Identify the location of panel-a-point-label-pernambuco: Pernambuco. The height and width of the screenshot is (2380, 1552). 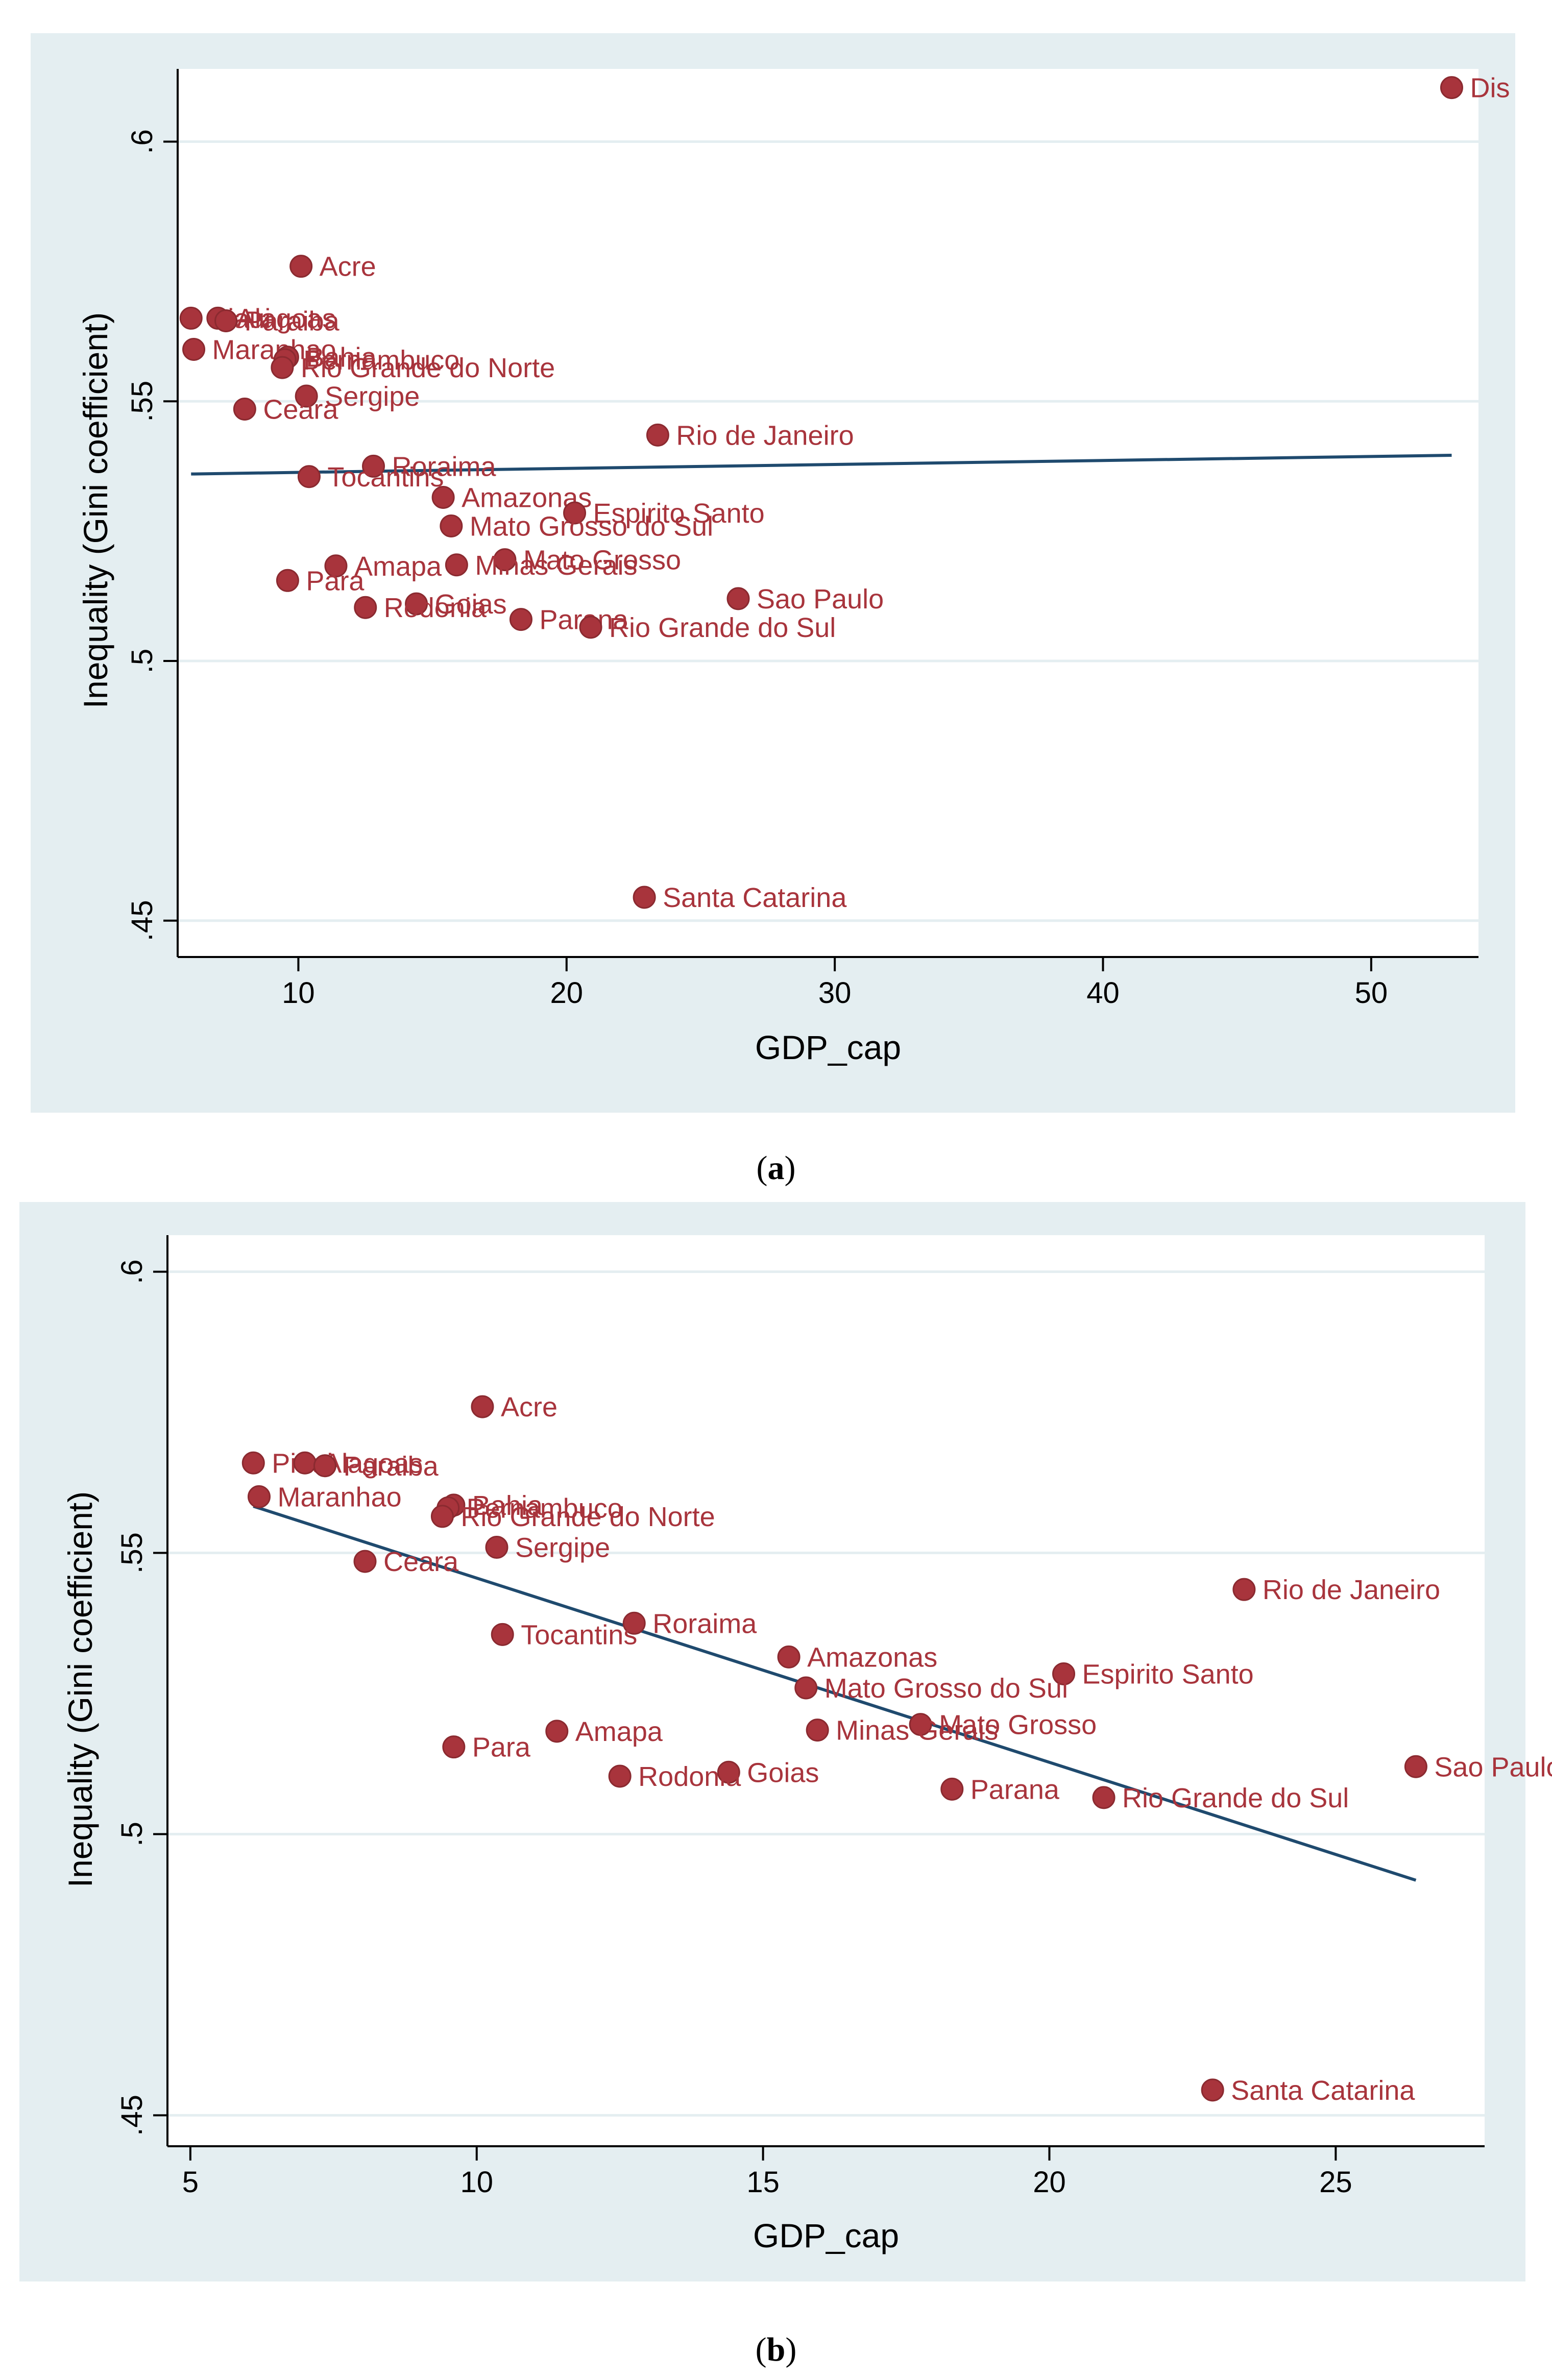
(381, 360).